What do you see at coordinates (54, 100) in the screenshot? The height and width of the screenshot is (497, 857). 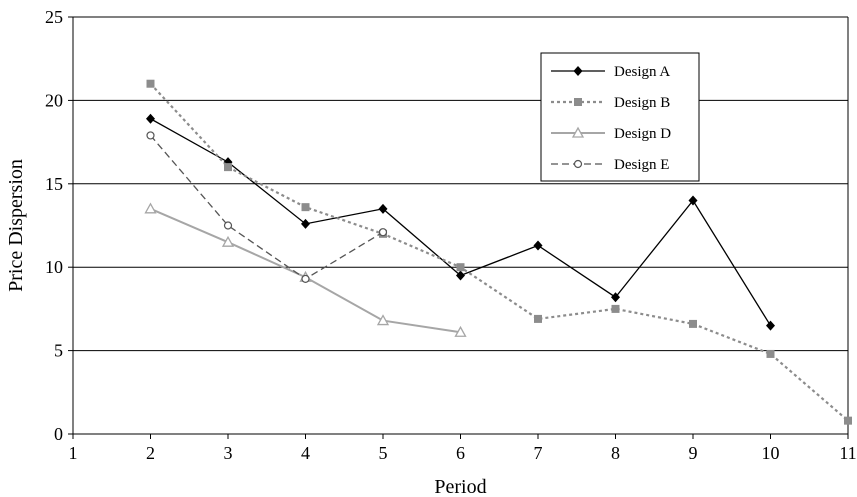 I see `y-tick-label: 20` at bounding box center [54, 100].